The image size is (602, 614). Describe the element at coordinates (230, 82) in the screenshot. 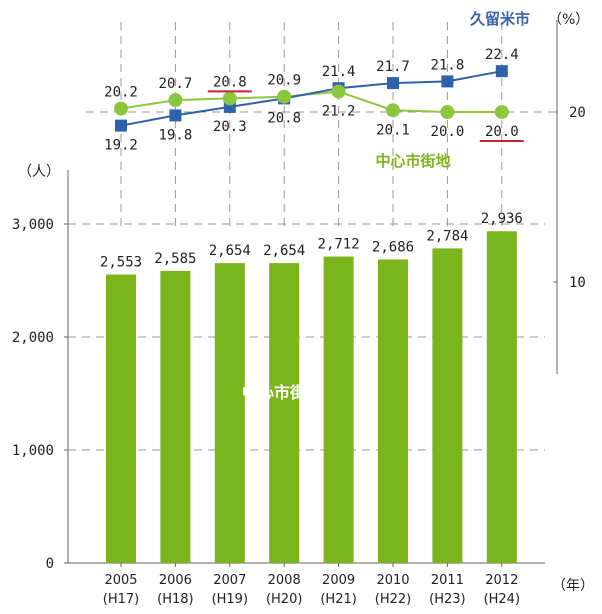

I see `chushin-value-label: 20.8` at that location.